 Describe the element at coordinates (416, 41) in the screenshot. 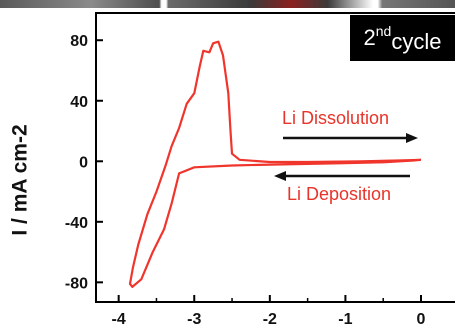

I see `cycle-badge-subscript: cycle` at that location.